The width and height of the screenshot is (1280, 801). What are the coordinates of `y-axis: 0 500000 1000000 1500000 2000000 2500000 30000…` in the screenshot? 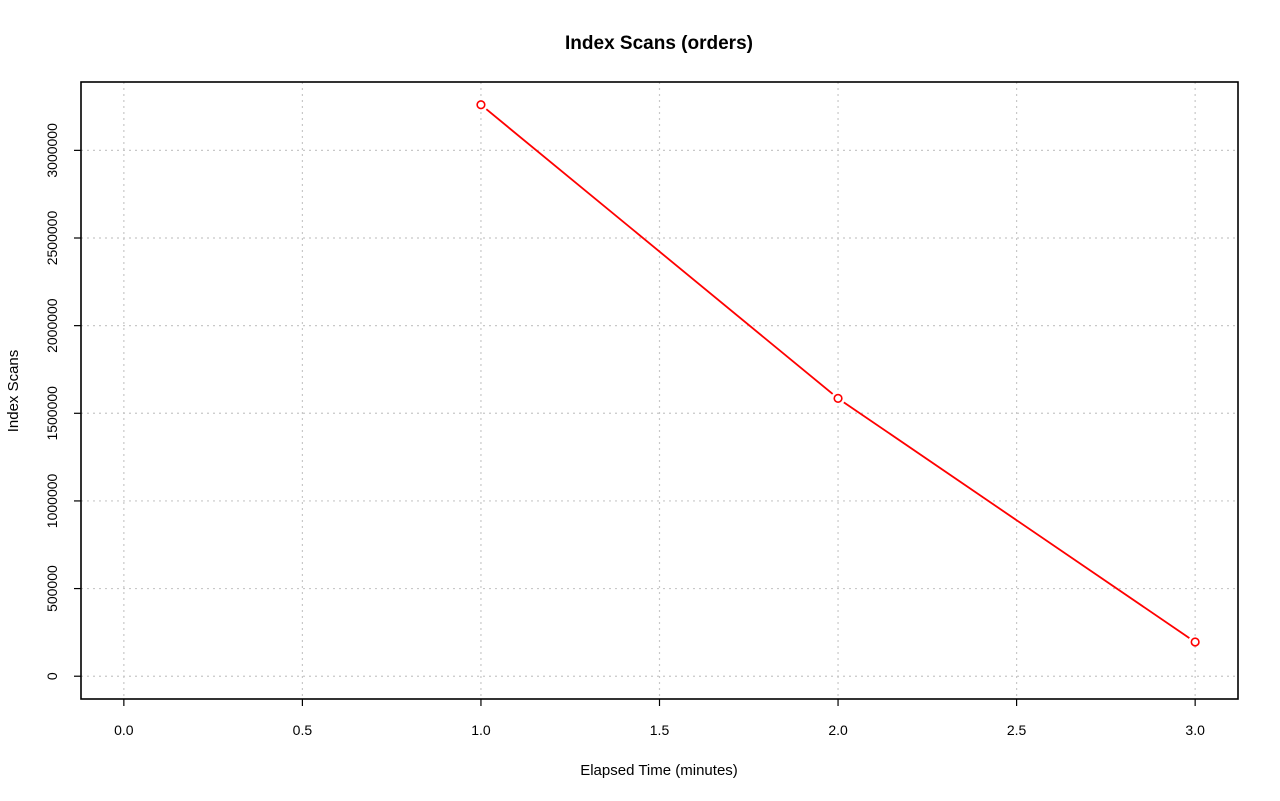 It's located at (62, 401).